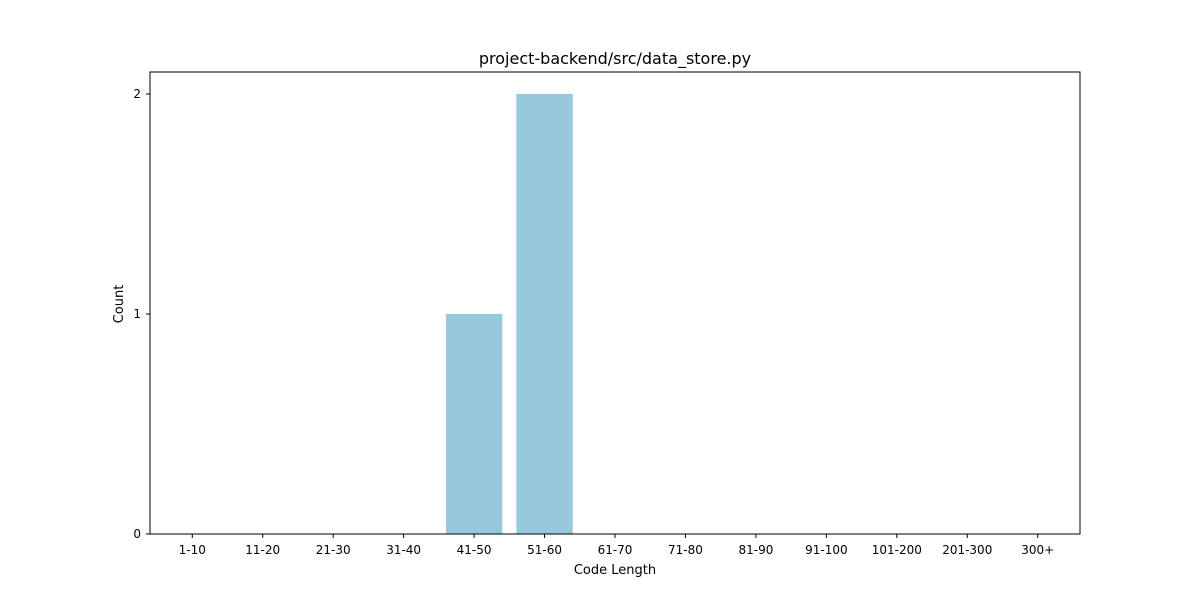 The image size is (1200, 600). What do you see at coordinates (615, 550) in the screenshot?
I see `x-tick-label: 61-70` at bounding box center [615, 550].